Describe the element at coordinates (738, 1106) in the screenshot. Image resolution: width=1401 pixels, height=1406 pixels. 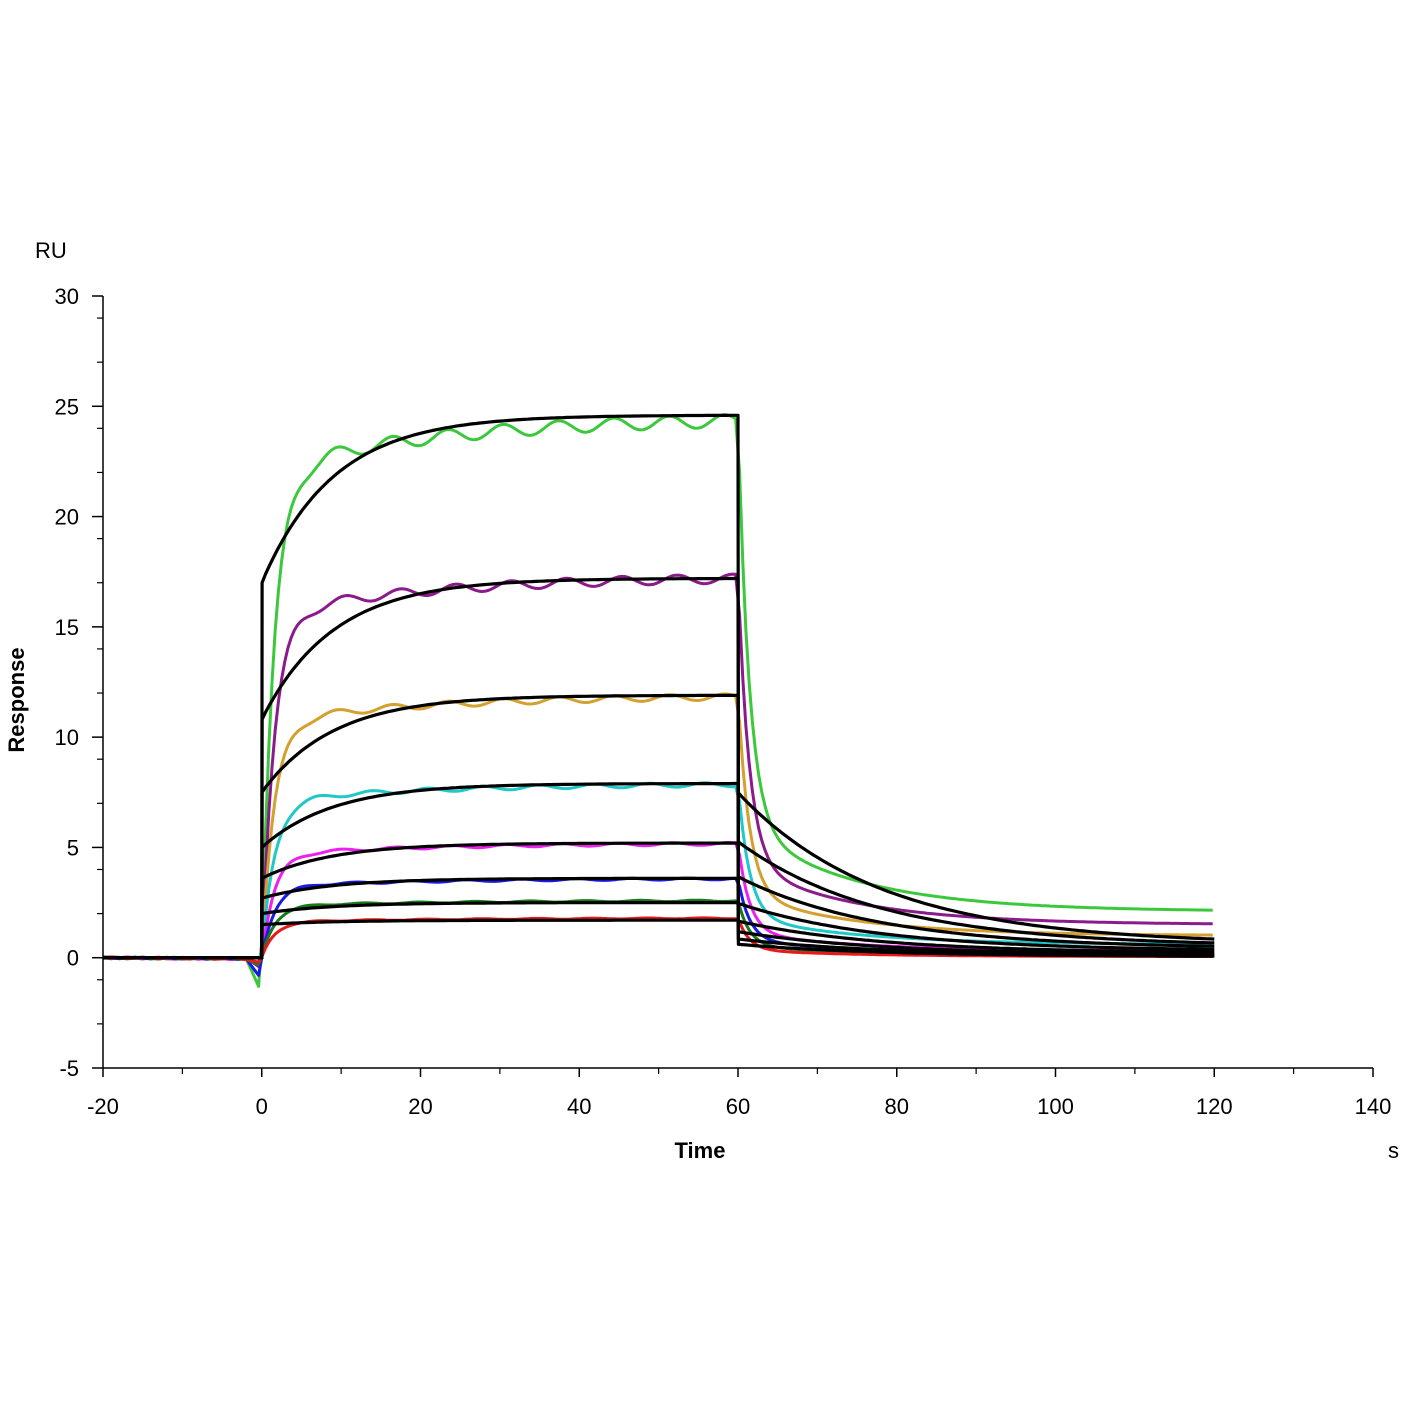
I see `x-tick-label: 60` at that location.